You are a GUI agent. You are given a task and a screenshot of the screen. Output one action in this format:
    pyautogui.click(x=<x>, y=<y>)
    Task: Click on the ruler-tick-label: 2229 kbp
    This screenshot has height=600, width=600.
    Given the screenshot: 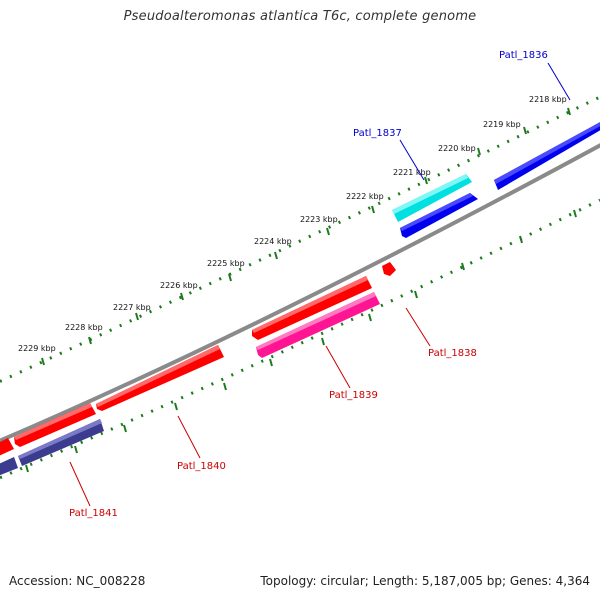 What is the action you would take?
    pyautogui.click(x=37, y=348)
    